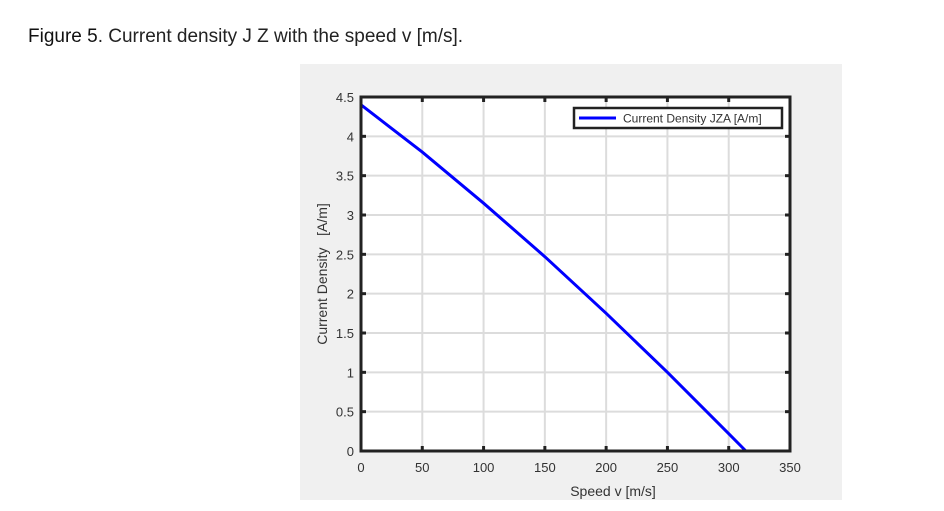  I want to click on x-tick-label: 100, so click(484, 467).